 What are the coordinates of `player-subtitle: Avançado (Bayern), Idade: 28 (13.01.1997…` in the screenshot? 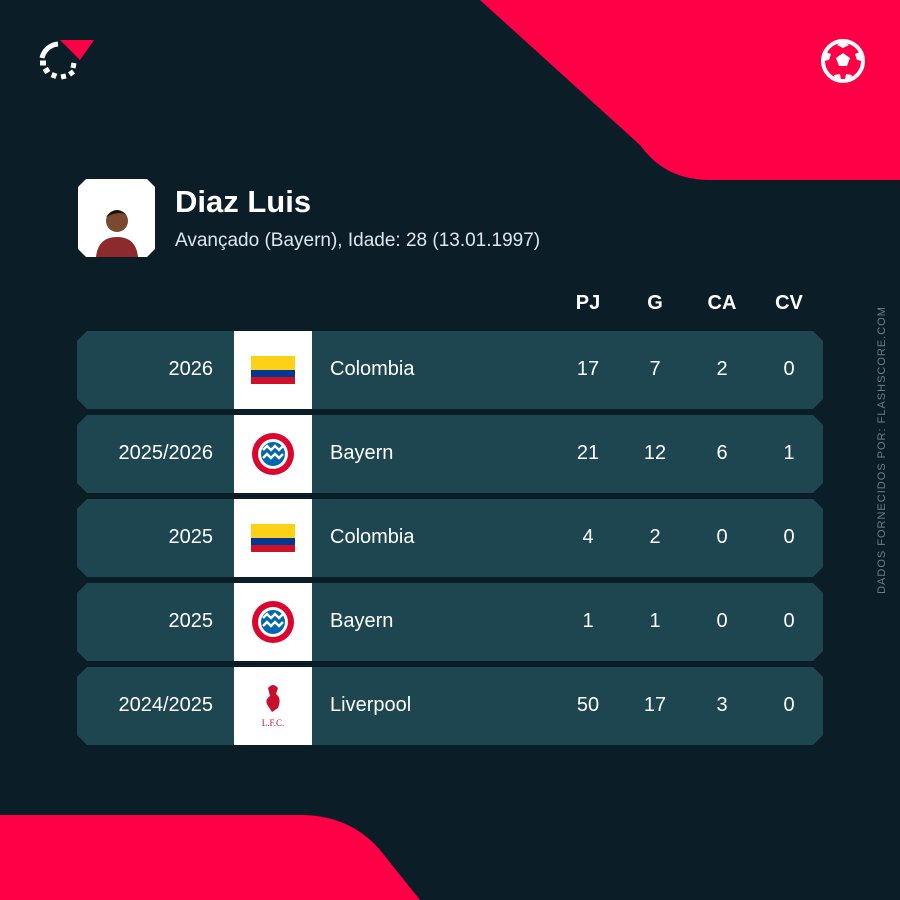 It's located at (358, 240).